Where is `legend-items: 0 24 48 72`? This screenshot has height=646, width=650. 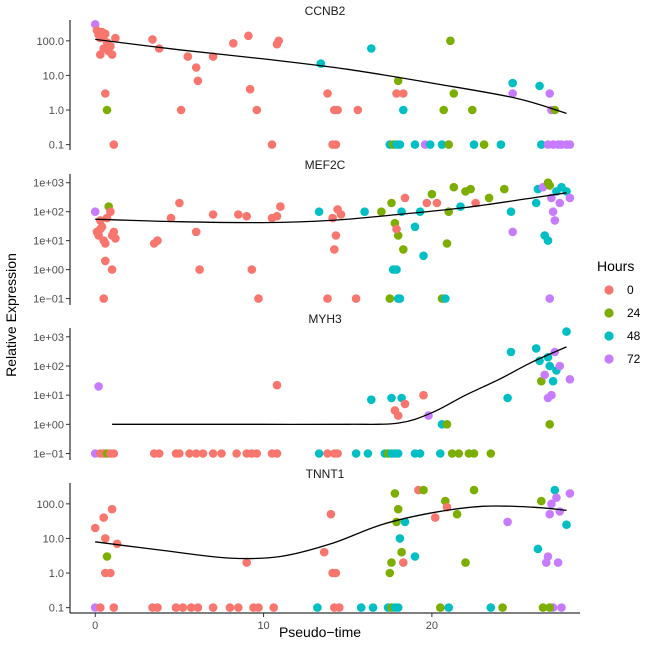
legend-items: 0 24 48 72 is located at coordinates (622, 324).